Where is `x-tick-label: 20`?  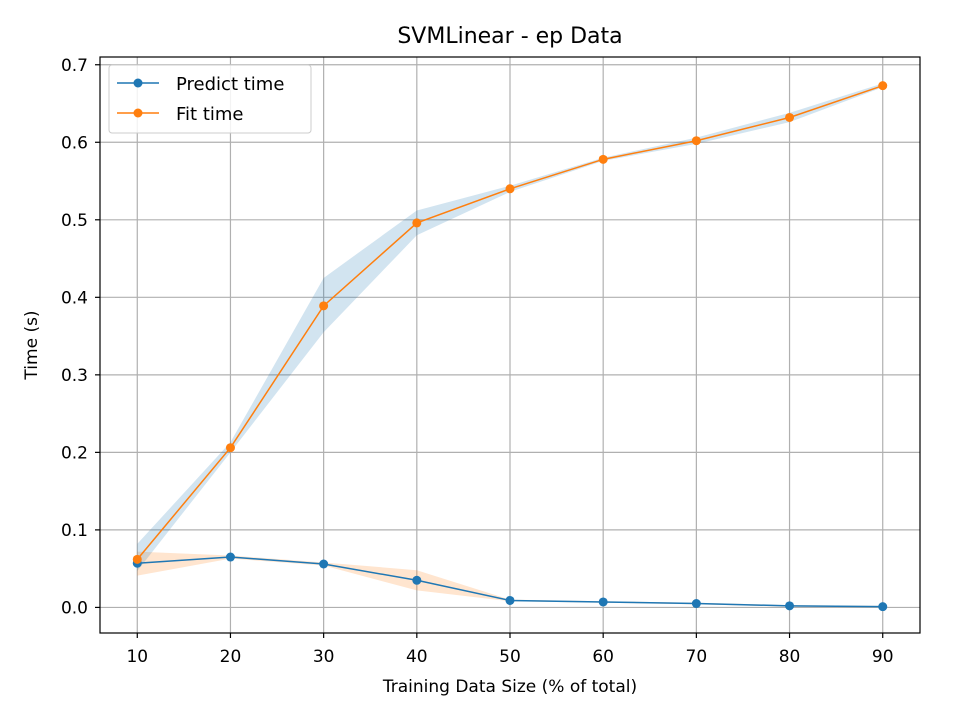
x-tick-label: 20 is located at coordinates (231, 657).